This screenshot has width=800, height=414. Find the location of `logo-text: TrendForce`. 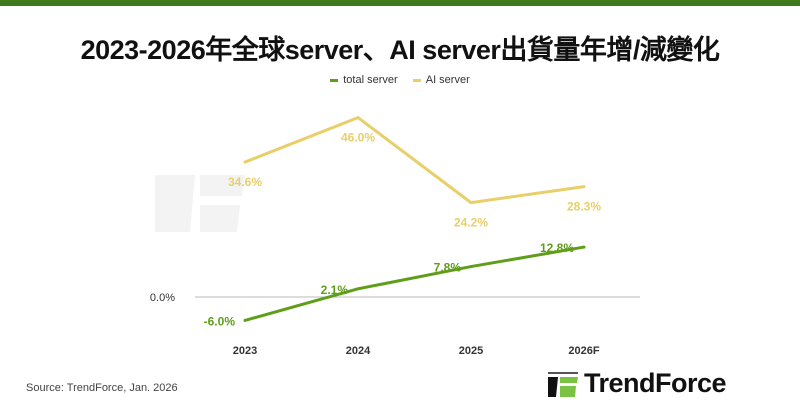

logo-text: TrendForce is located at coordinates (655, 383).